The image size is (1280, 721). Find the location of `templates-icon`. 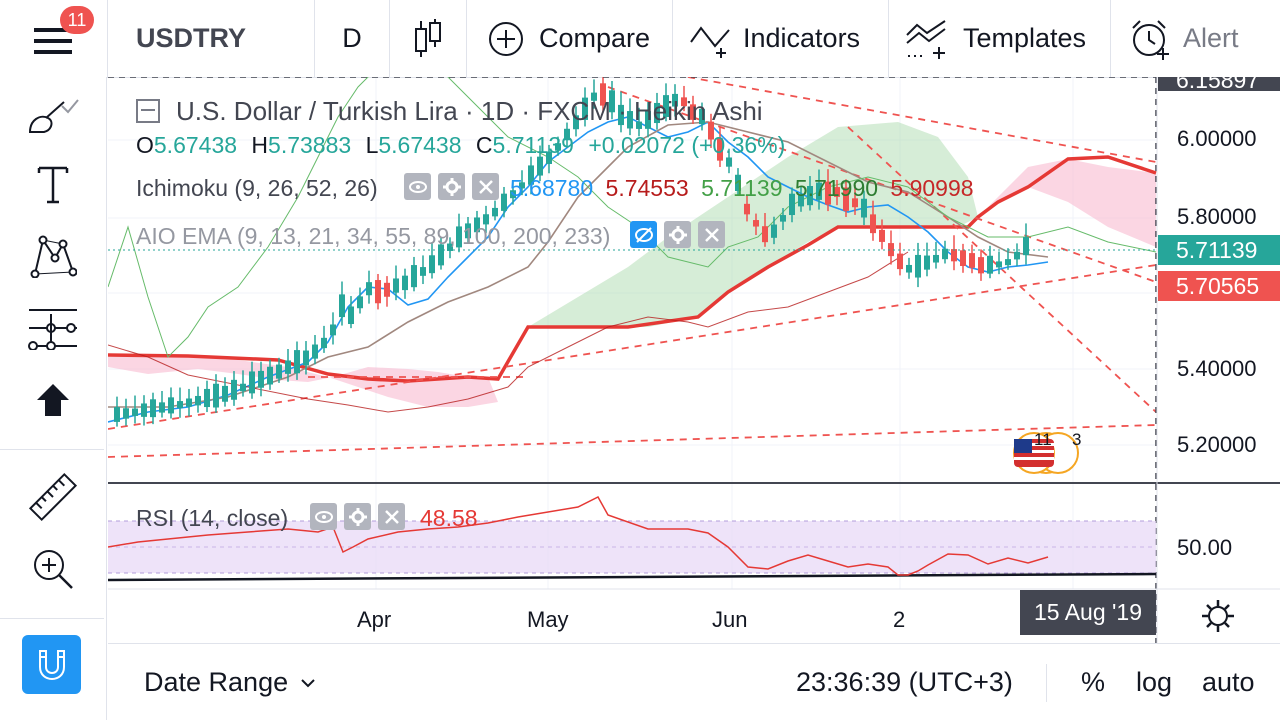

templates-icon is located at coordinates (926, 39).